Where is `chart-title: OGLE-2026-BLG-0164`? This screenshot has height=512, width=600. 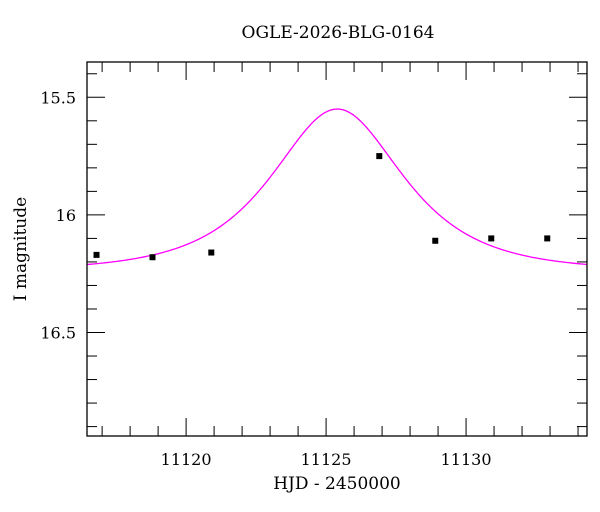
chart-title: OGLE-2026-BLG-0164 is located at coordinates (338, 33).